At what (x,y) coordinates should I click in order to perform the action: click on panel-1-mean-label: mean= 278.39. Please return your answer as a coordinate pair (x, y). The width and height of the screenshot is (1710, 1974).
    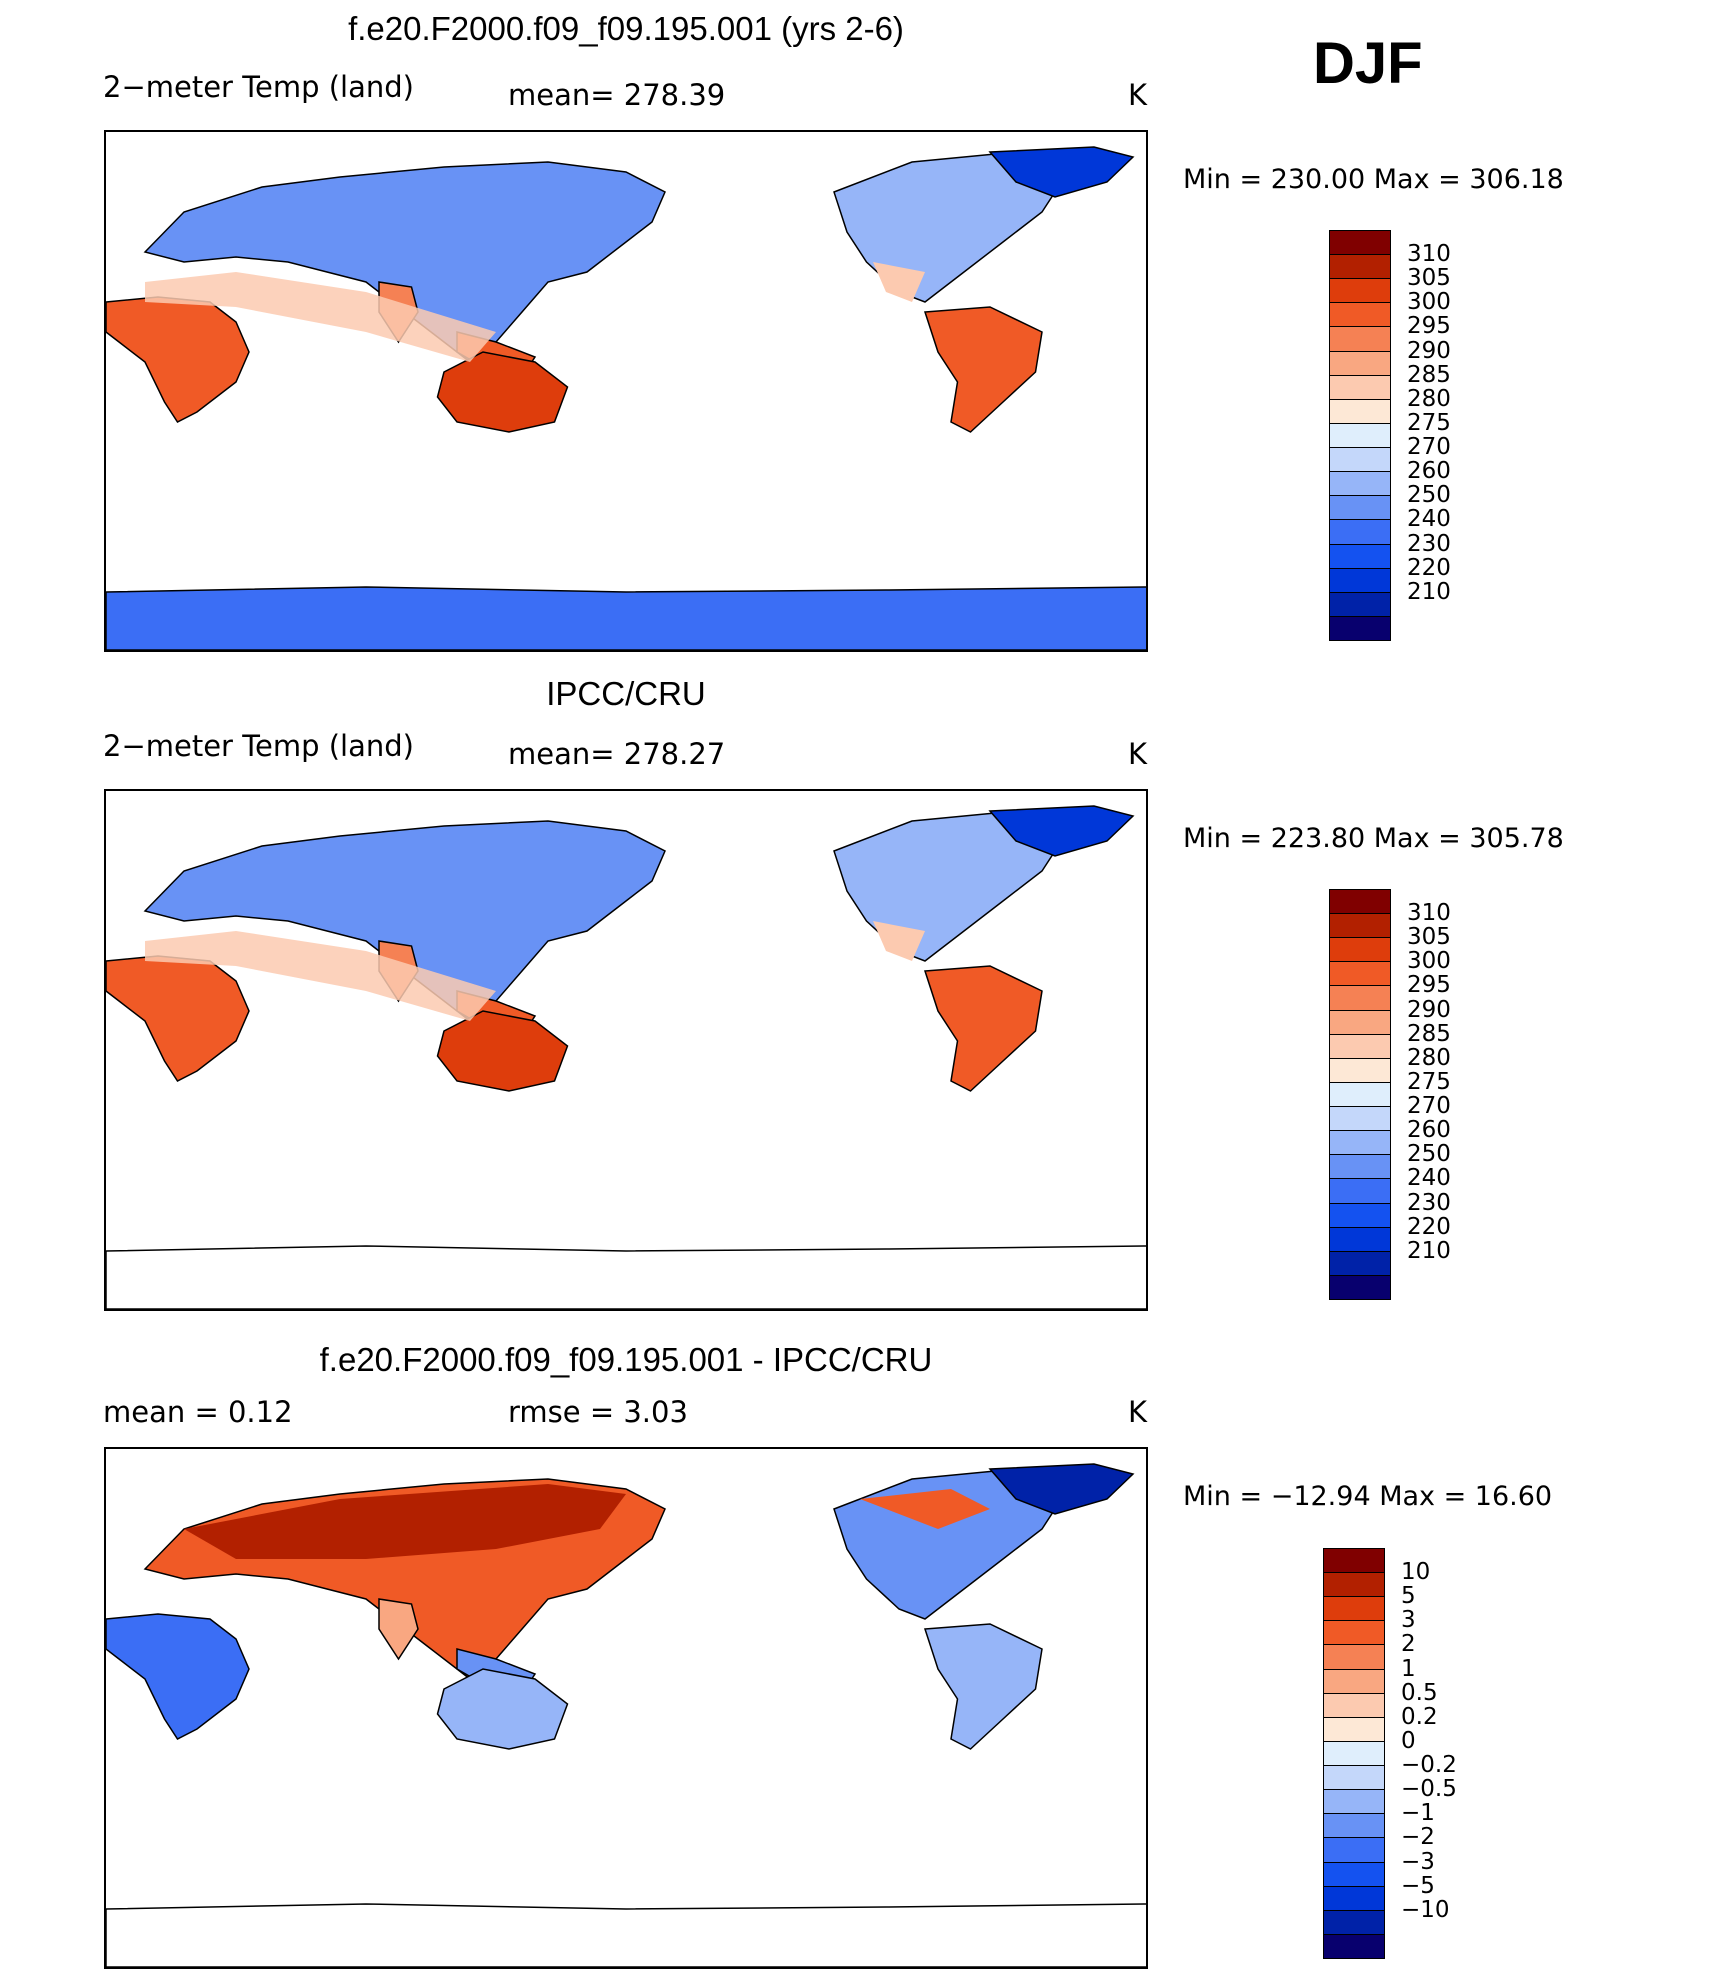
    Looking at the image, I should click on (617, 95).